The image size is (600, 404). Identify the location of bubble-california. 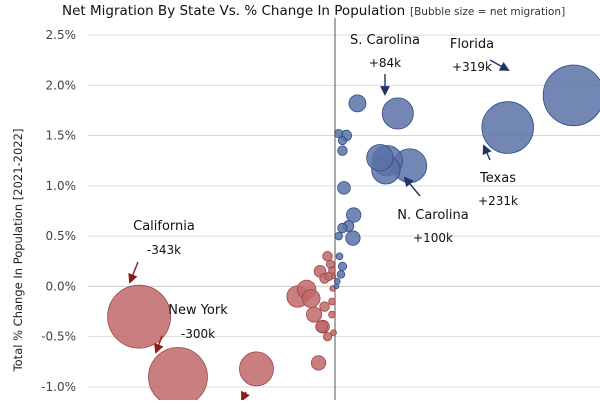
(139, 316).